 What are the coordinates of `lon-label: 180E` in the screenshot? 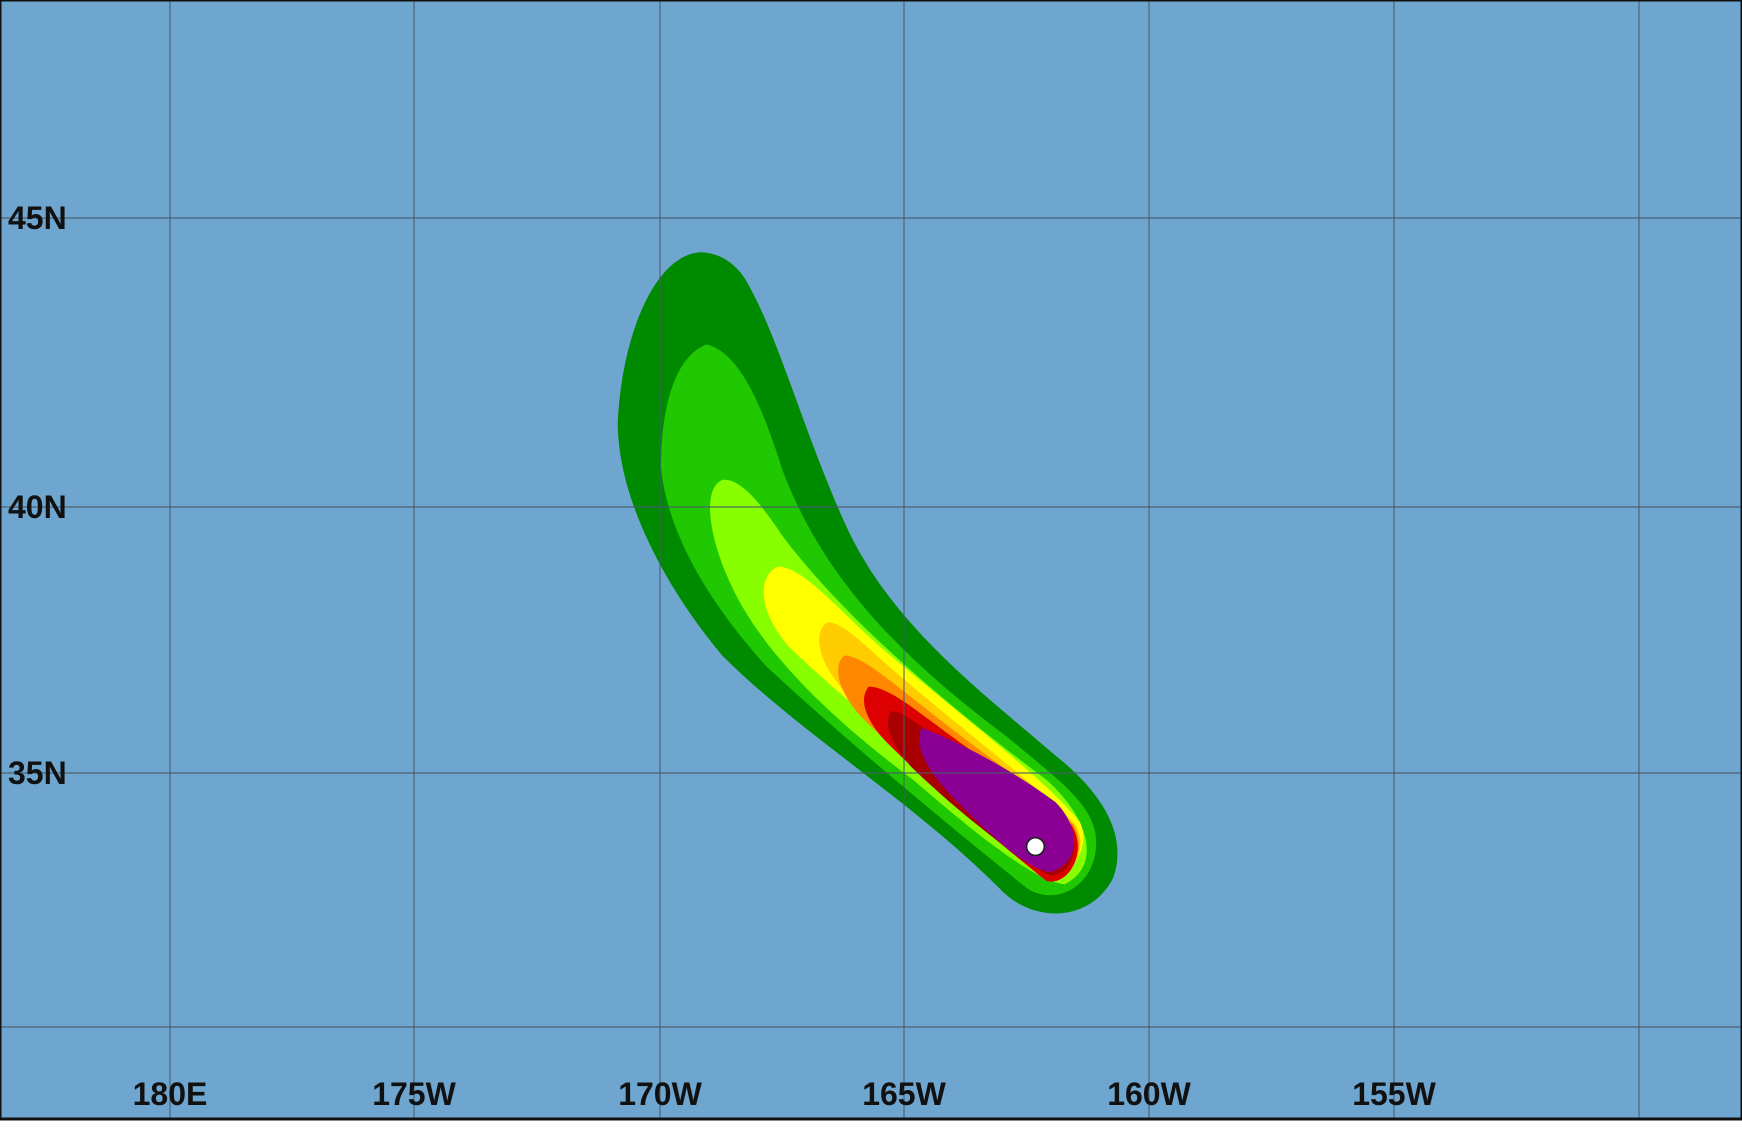 It's located at (170, 1094).